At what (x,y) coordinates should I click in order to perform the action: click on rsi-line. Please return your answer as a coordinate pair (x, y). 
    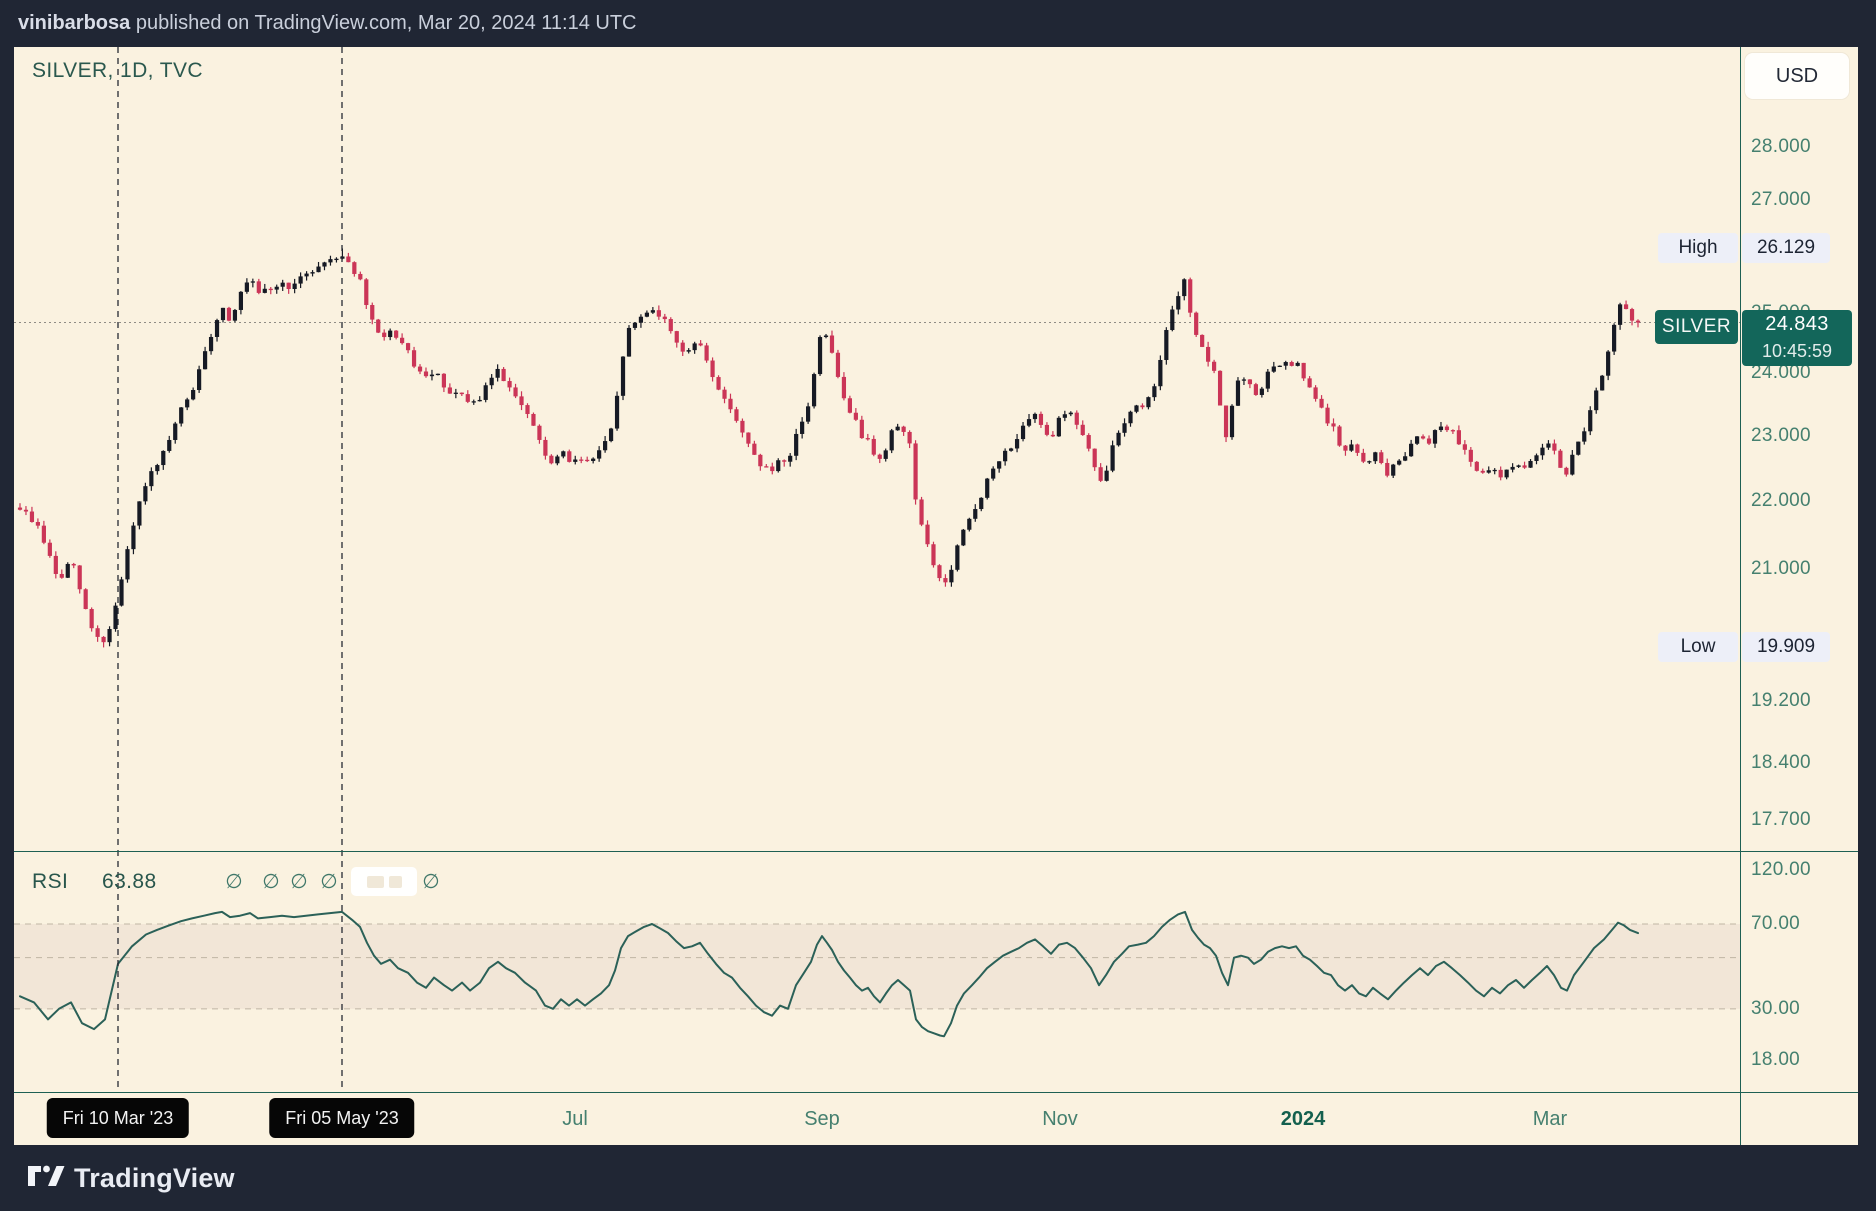
    Looking at the image, I should click on (829, 974).